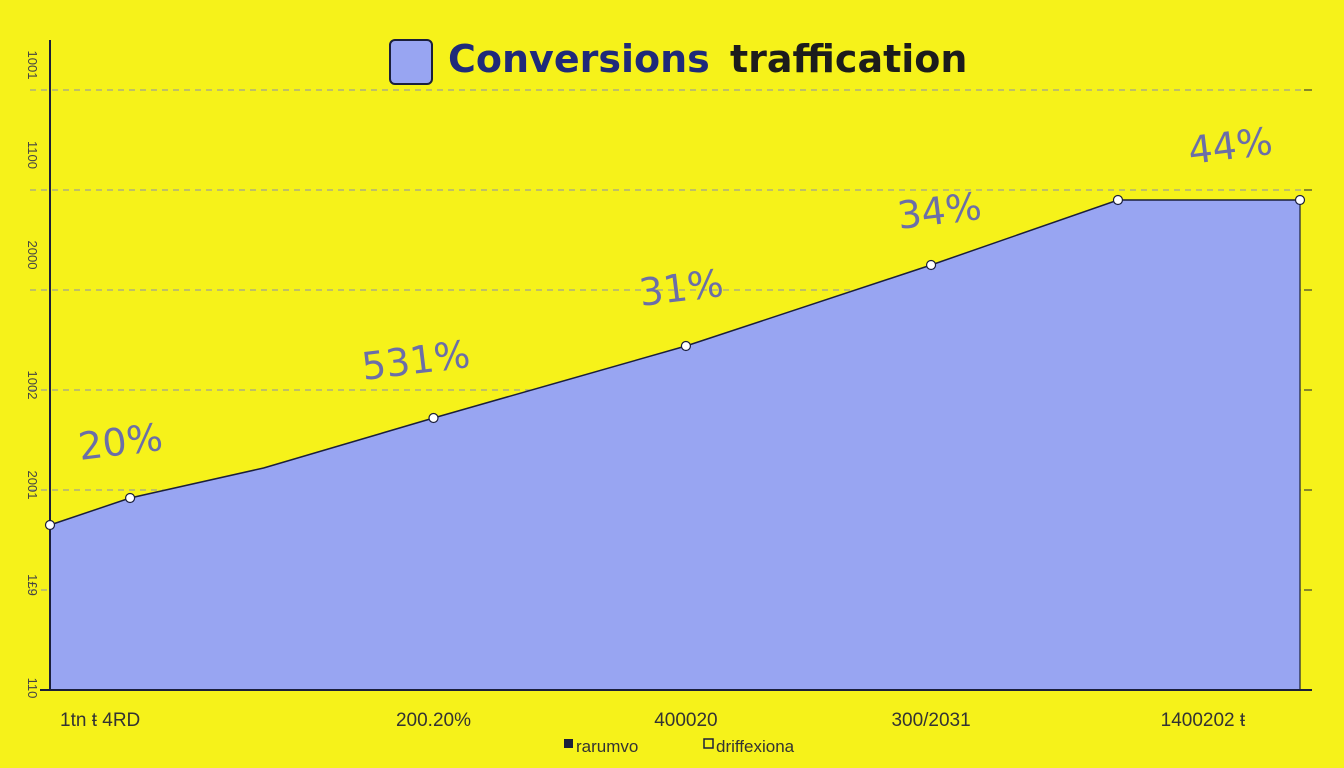 The height and width of the screenshot is (768, 1344). Describe the element at coordinates (930, 720) in the screenshot. I see `x-tick-3: 300/2031` at that location.